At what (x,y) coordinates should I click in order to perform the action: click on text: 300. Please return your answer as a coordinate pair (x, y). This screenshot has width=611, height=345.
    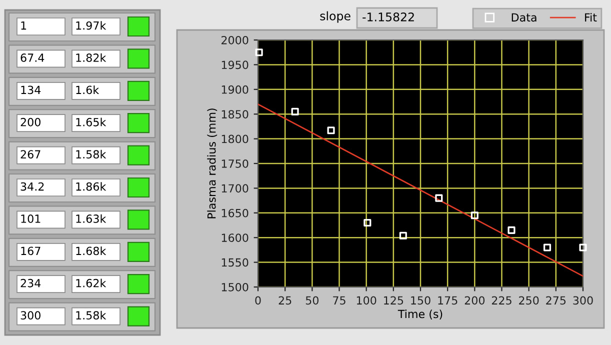
    Looking at the image, I should click on (30, 315).